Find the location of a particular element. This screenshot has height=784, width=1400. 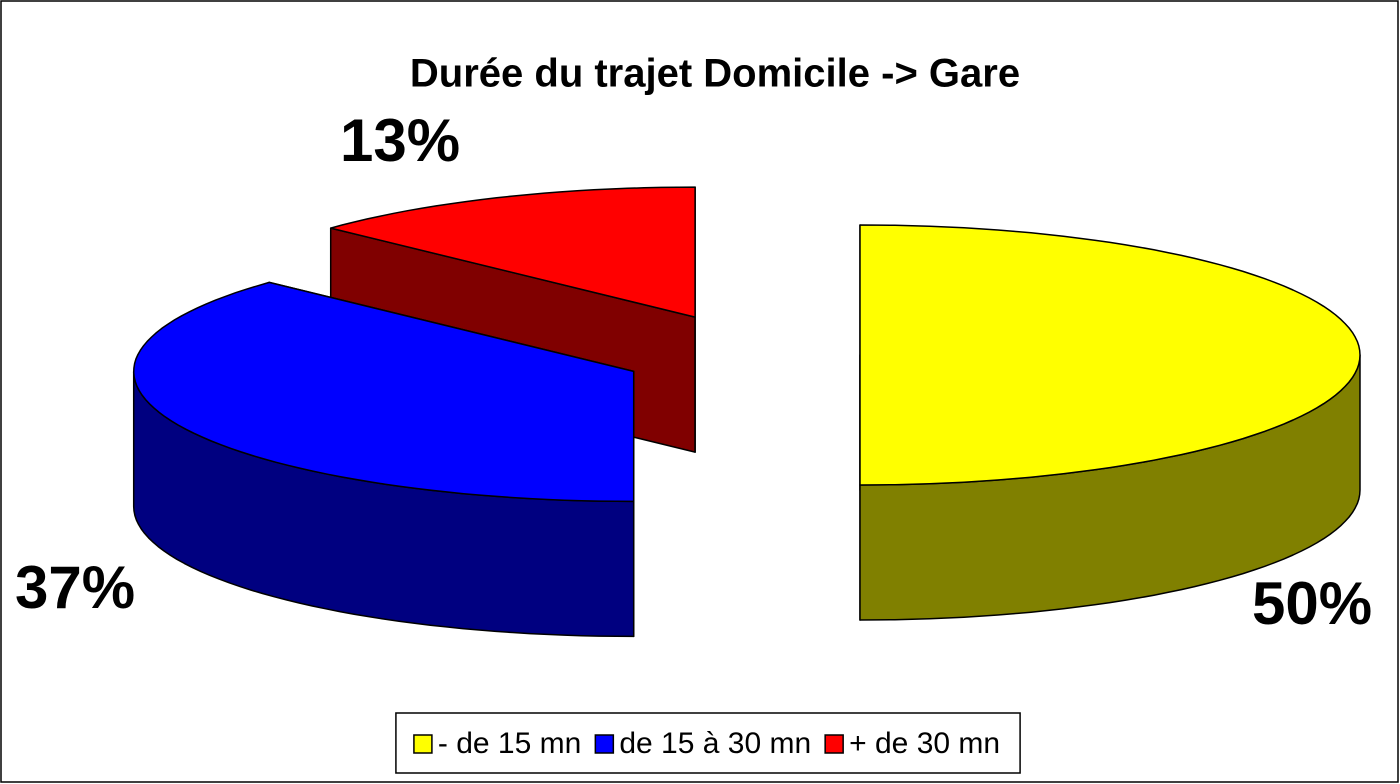

value-label: 13% is located at coordinates (400, 140).